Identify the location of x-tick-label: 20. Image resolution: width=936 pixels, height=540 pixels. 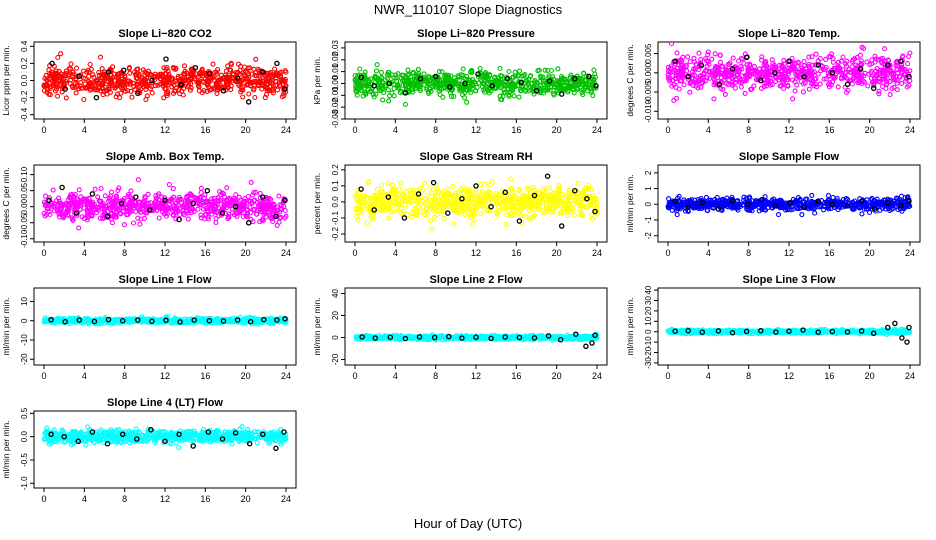
(557, 130).